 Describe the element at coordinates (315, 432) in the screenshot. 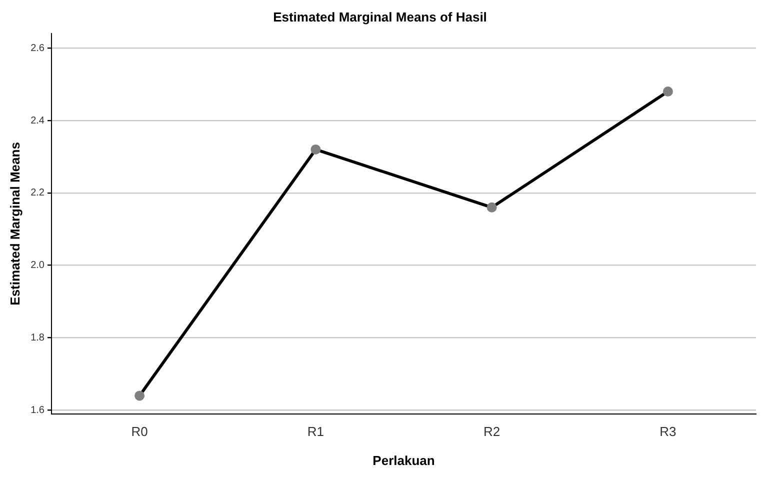

I see `x-tick-label: R1` at that location.